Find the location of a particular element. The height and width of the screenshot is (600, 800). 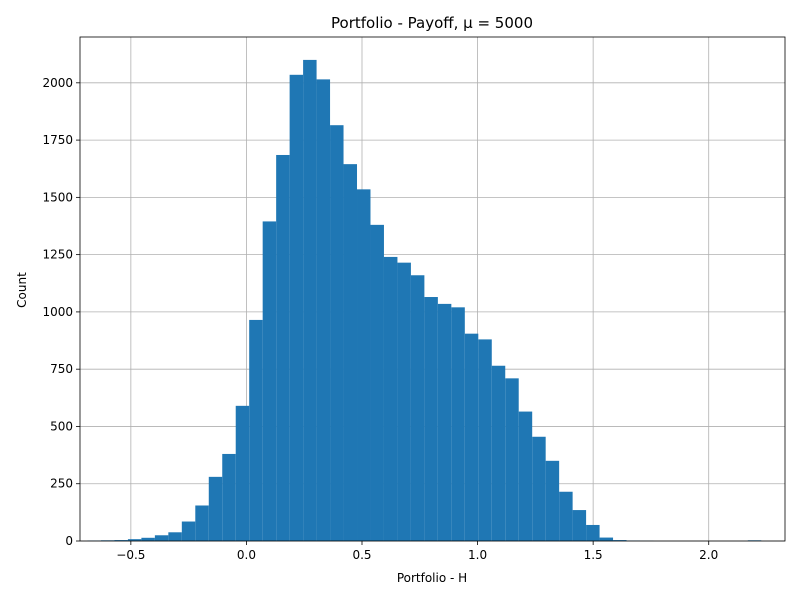

x-axis-title: Portfolio - H is located at coordinates (432, 578).